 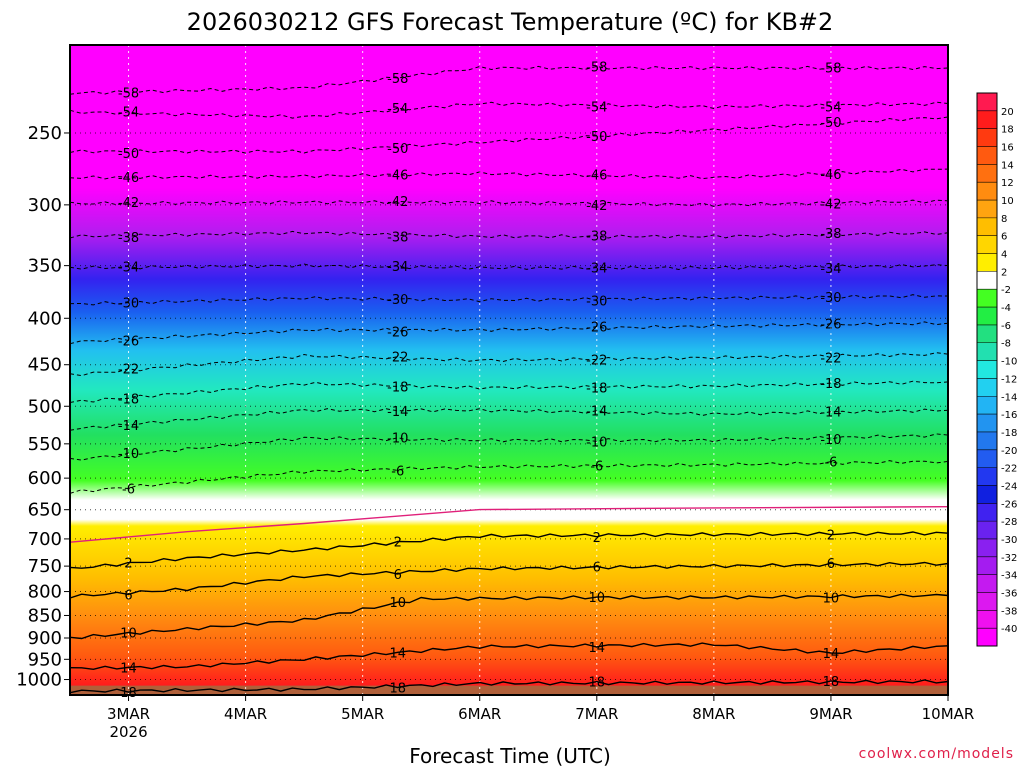 I want to click on isotherm-label: 2, so click(x=128, y=563).